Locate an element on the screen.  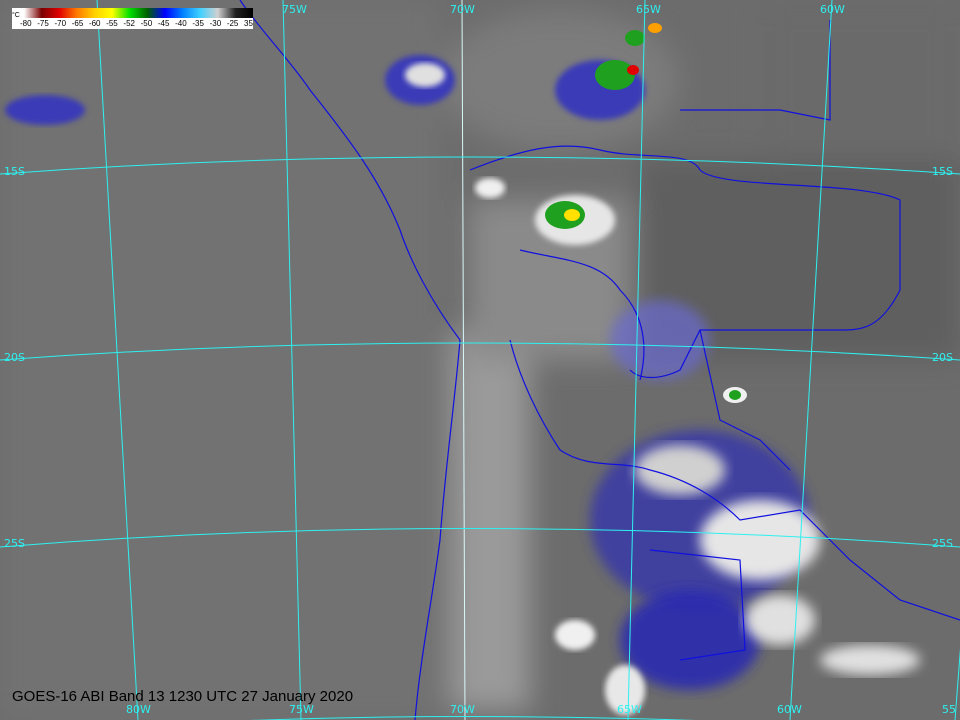
meridian-70w is located at coordinates (463, 360).